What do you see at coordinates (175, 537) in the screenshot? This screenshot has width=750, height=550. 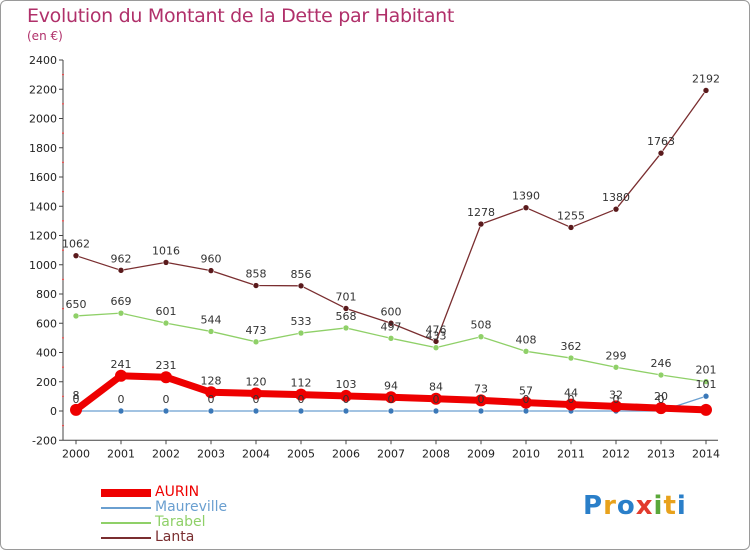 I see `legend-label-lanta: Lanta` at bounding box center [175, 537].